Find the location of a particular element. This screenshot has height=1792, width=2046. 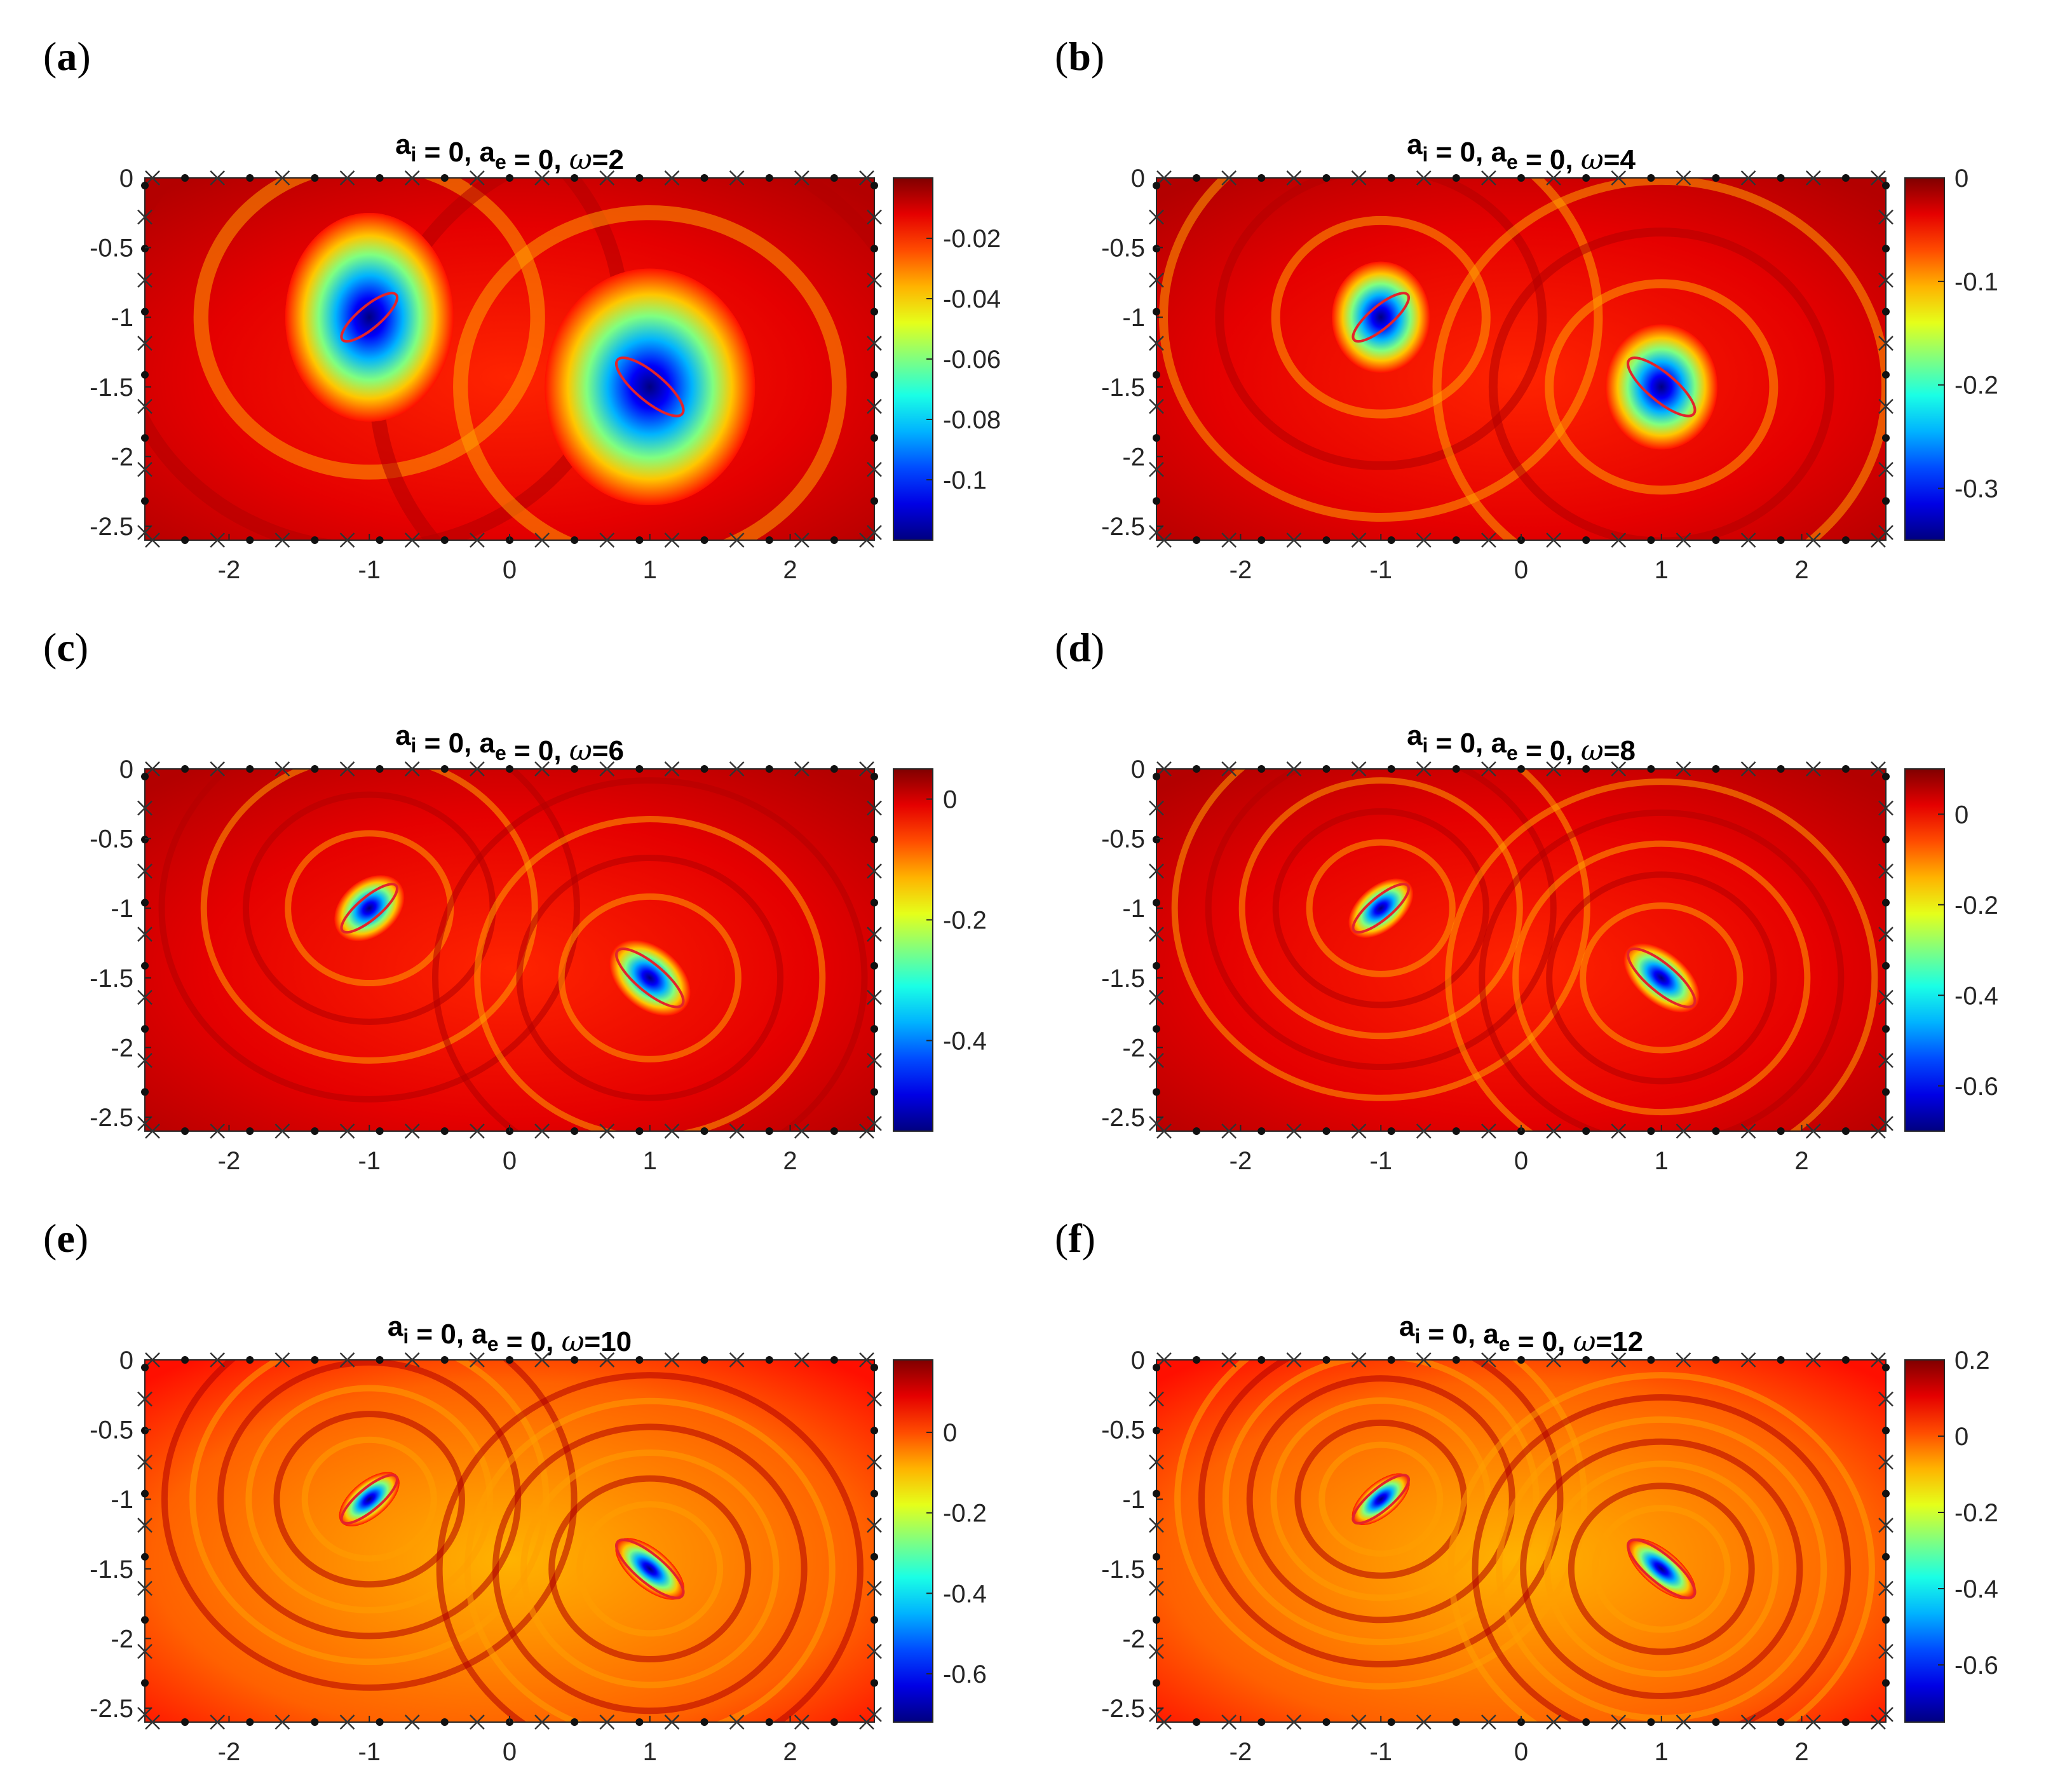

colorbar-tick-label: 0 is located at coordinates (1961, 179).